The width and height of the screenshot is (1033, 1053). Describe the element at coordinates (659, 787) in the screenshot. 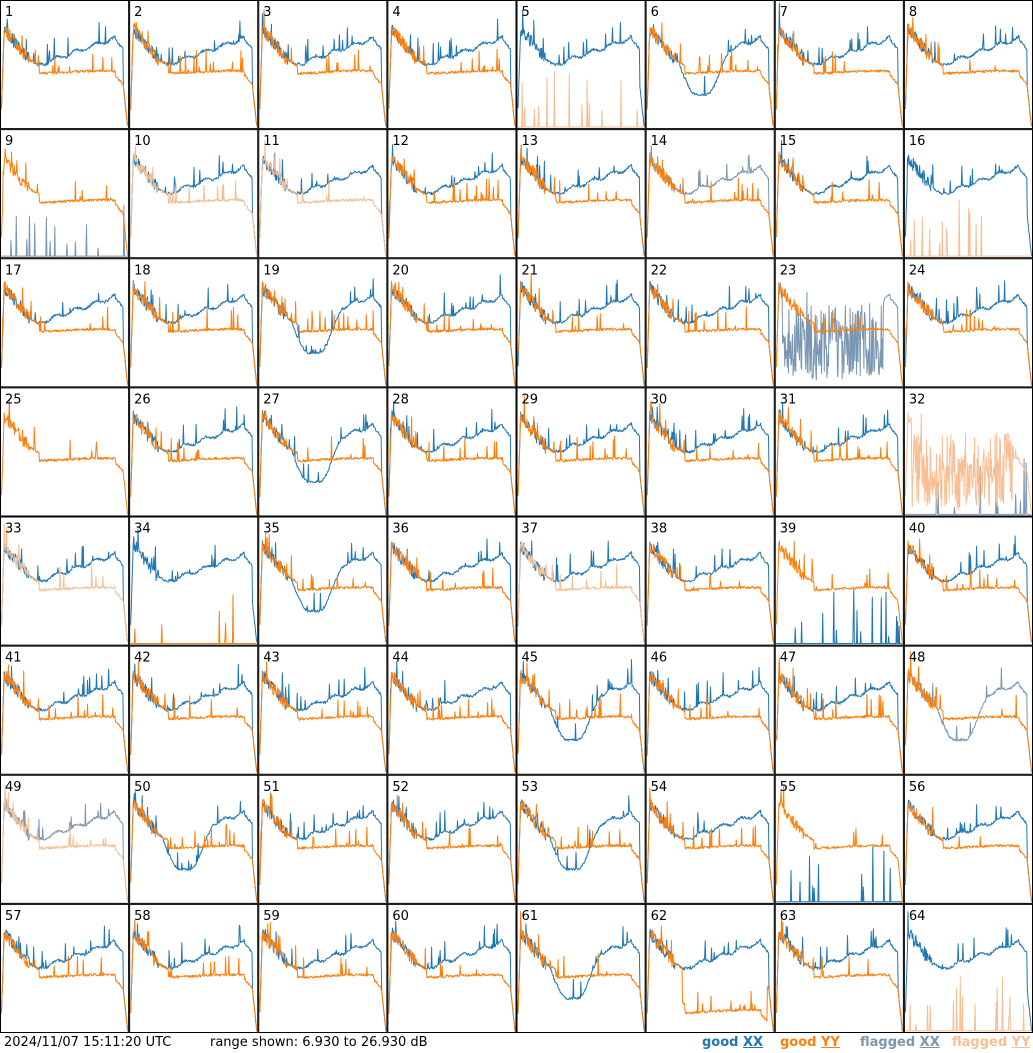

I see `panel-number: 54` at that location.